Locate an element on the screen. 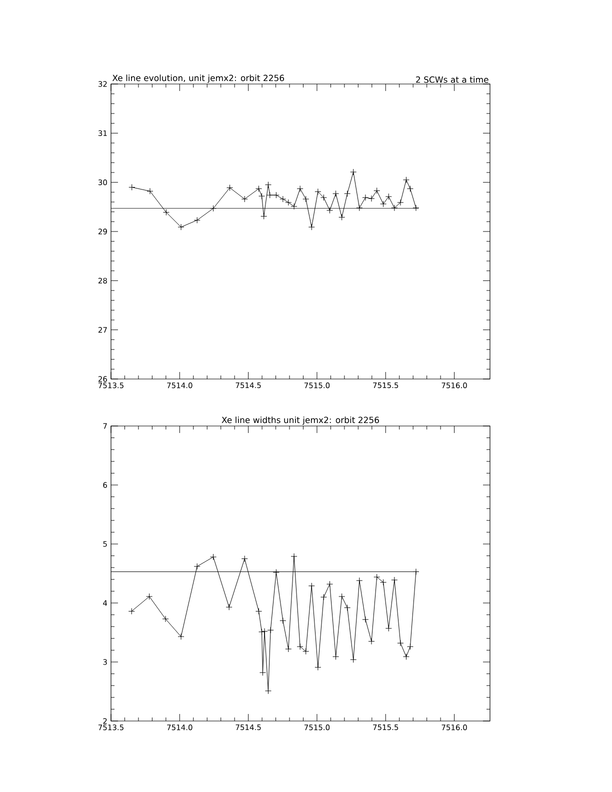 The image size is (612, 792). chart-title: Xe line evolution, unit jemx2: orbit 2256 is located at coordinates (198, 78).